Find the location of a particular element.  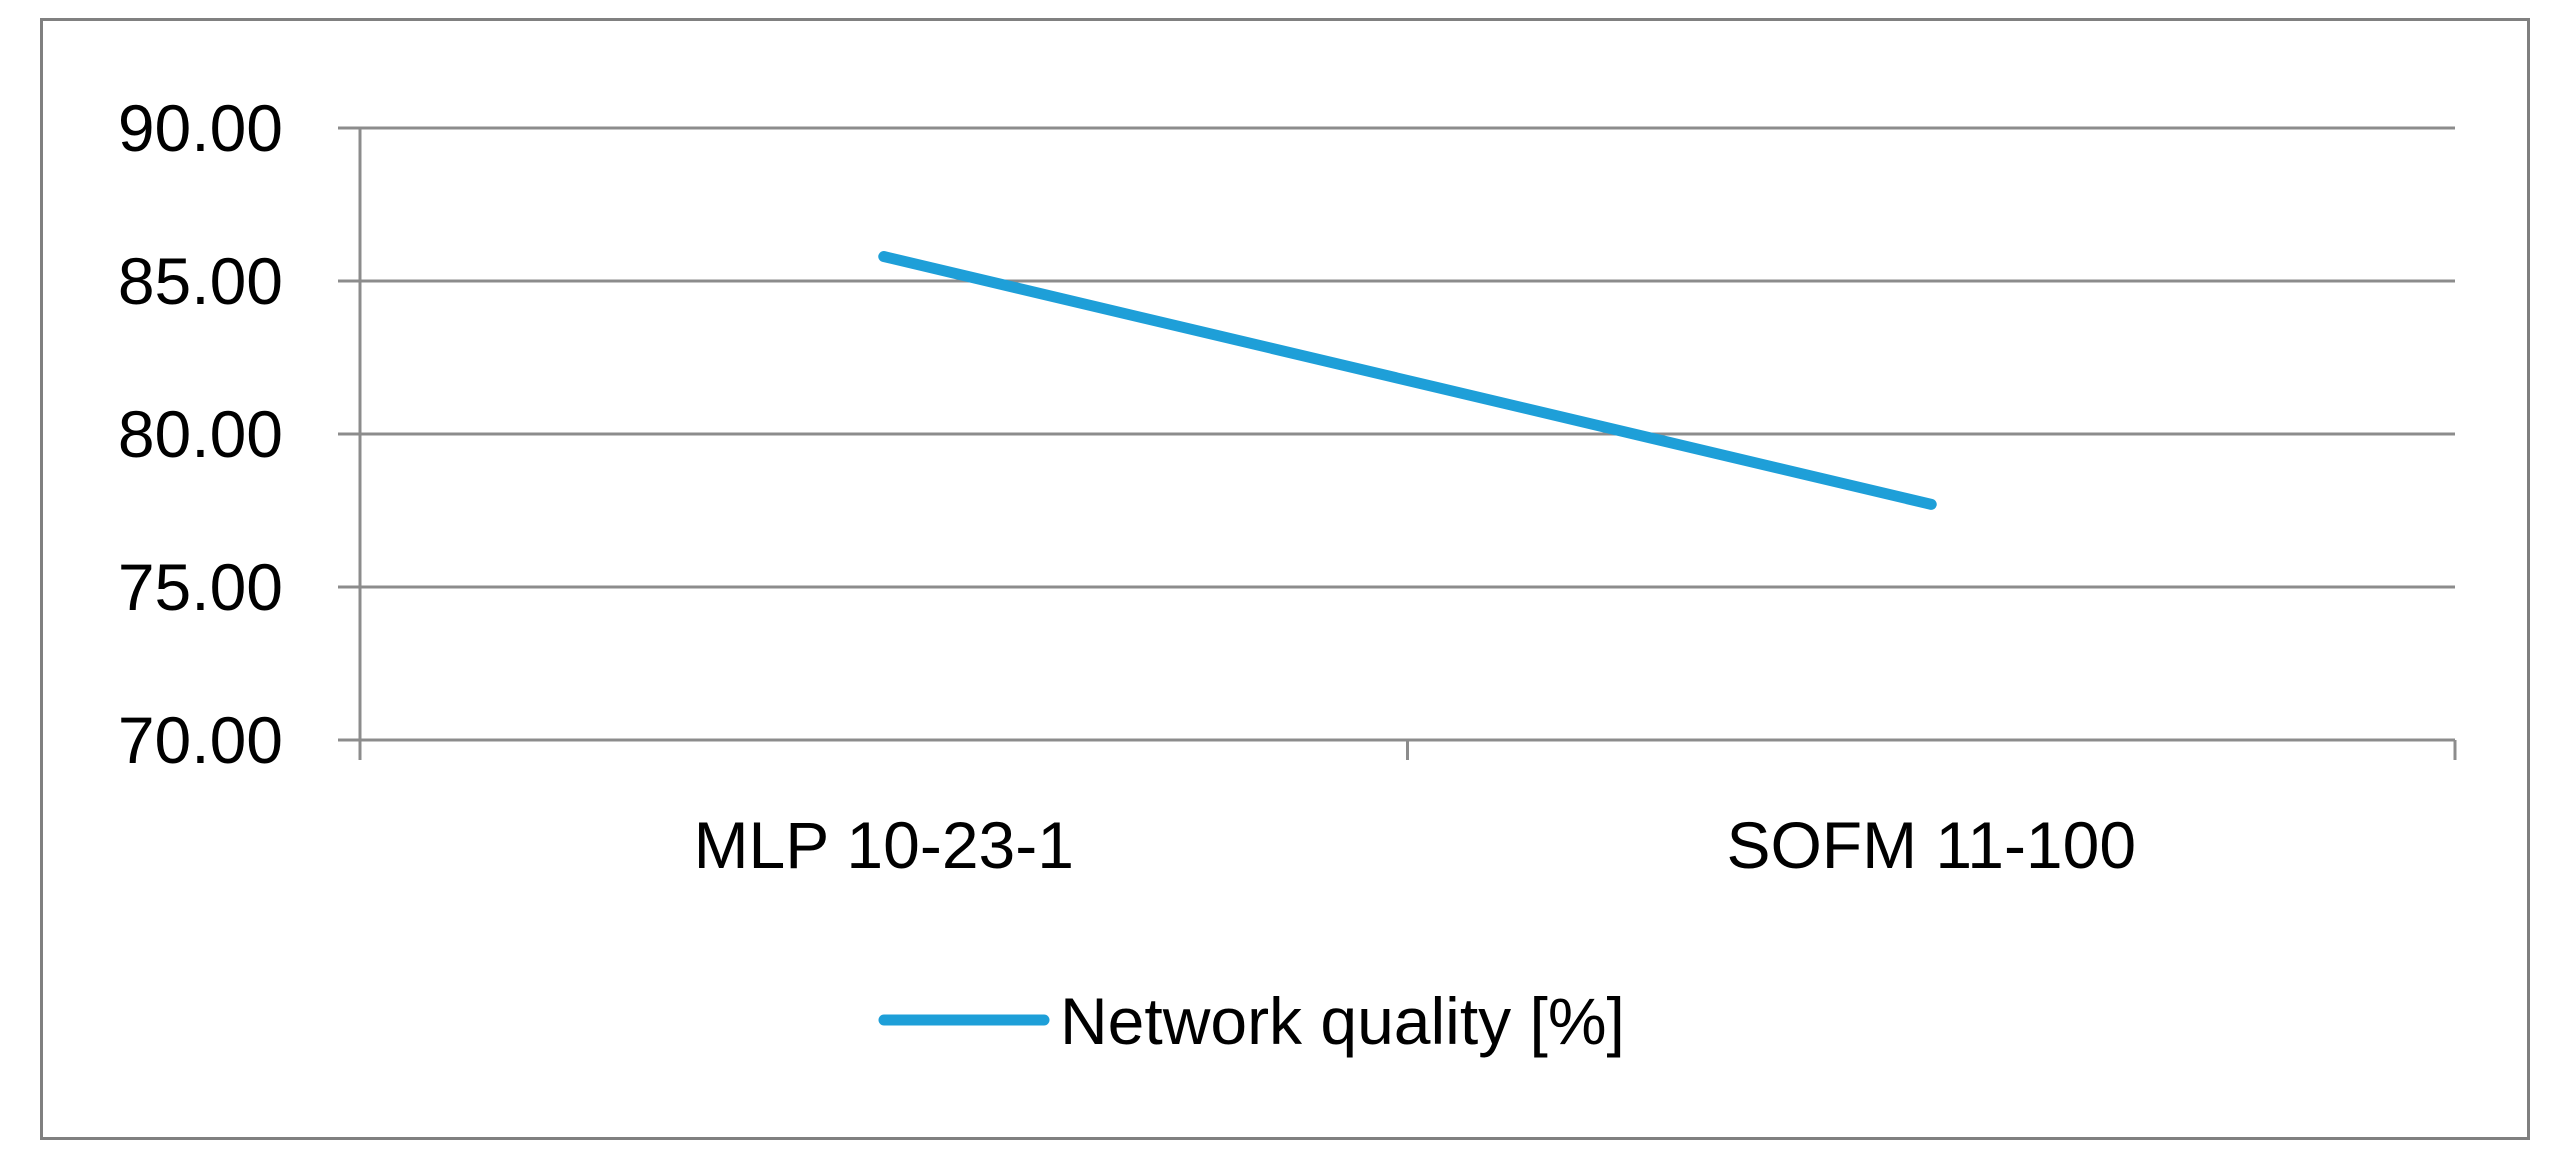

y-tick-label: 75.00 is located at coordinates (200, 587).